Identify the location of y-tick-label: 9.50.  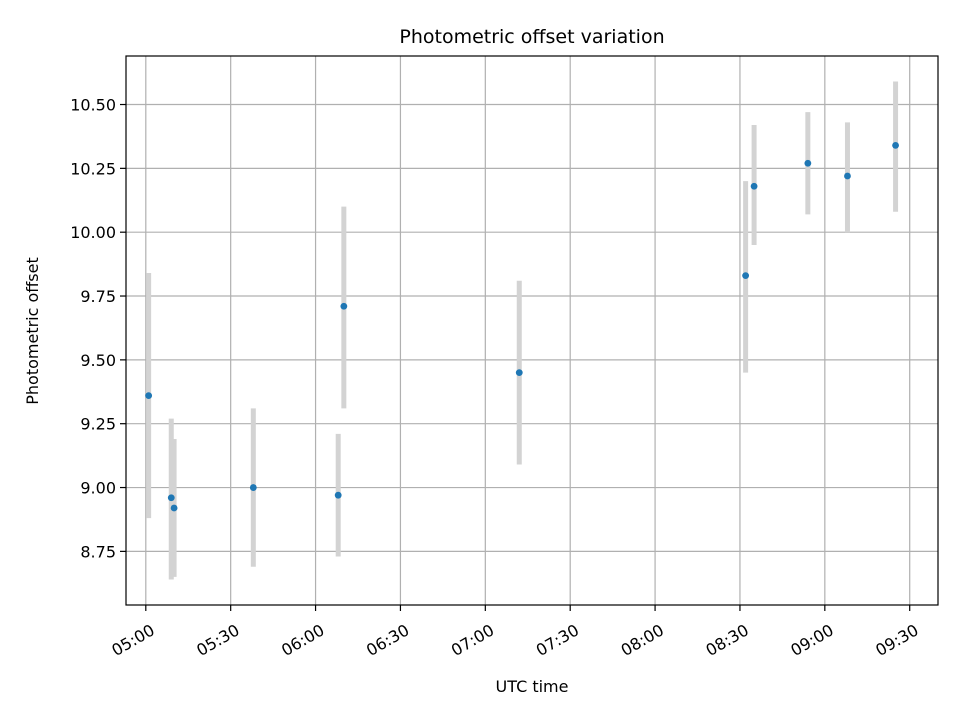
(98, 360).